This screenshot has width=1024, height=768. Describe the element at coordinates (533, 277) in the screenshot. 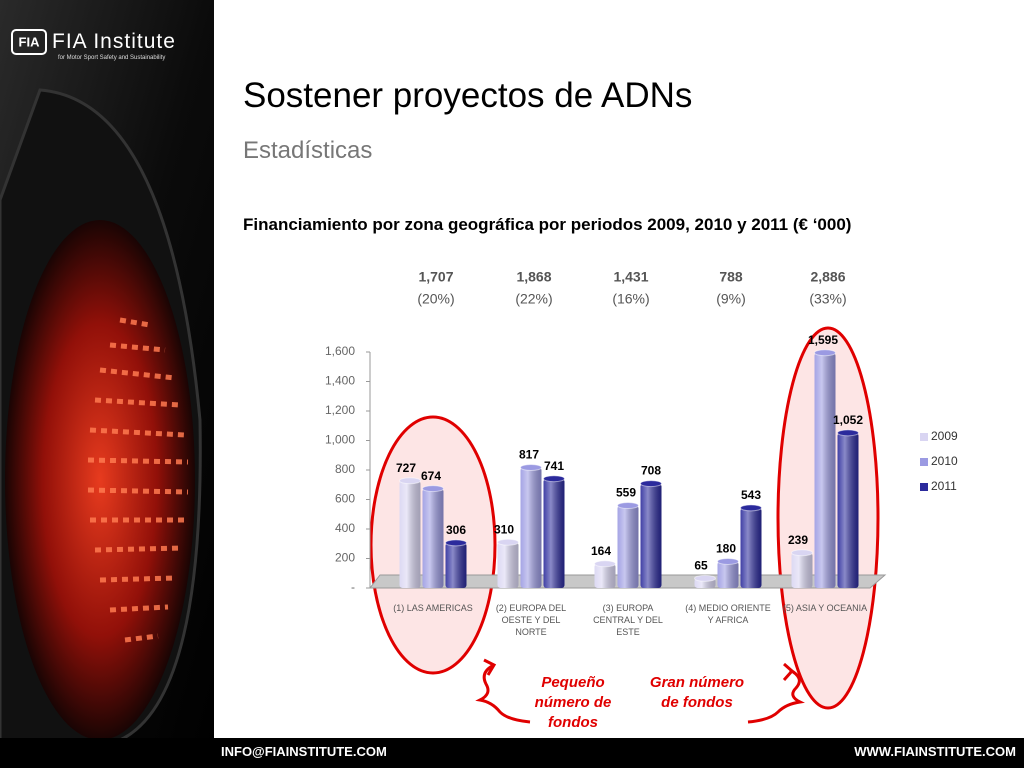

I see `total-label: 1,868` at that location.